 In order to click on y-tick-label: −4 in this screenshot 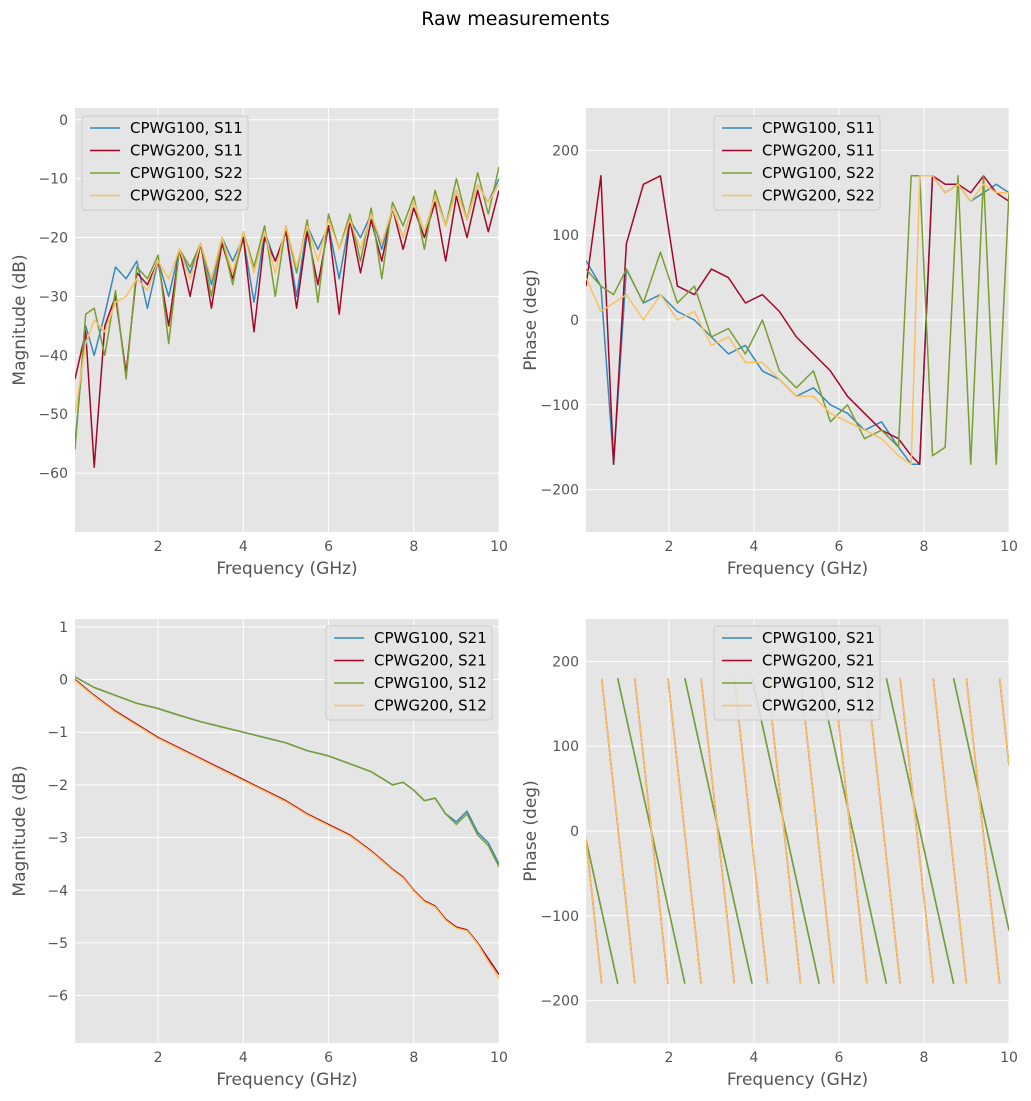, I will do `click(57, 891)`.